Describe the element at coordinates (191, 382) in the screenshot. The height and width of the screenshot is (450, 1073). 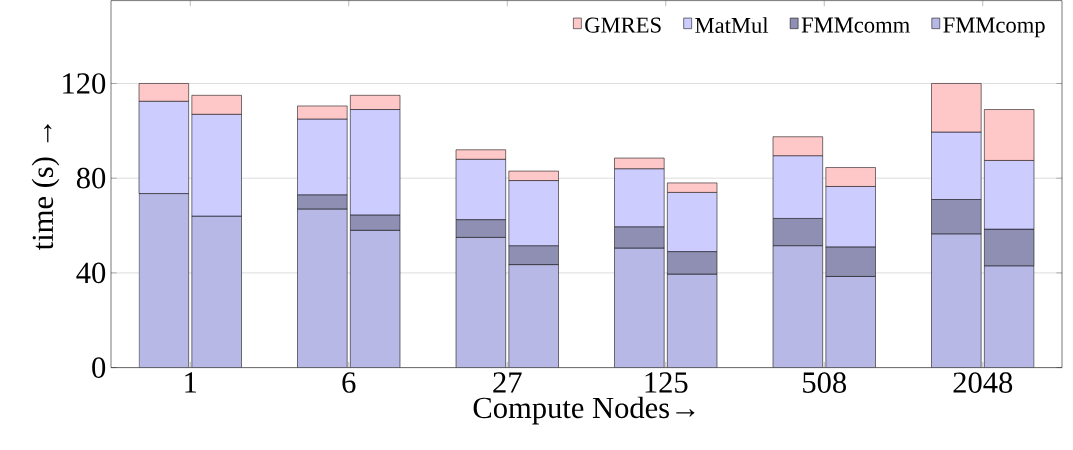
I see `x-tick-label: 1` at that location.